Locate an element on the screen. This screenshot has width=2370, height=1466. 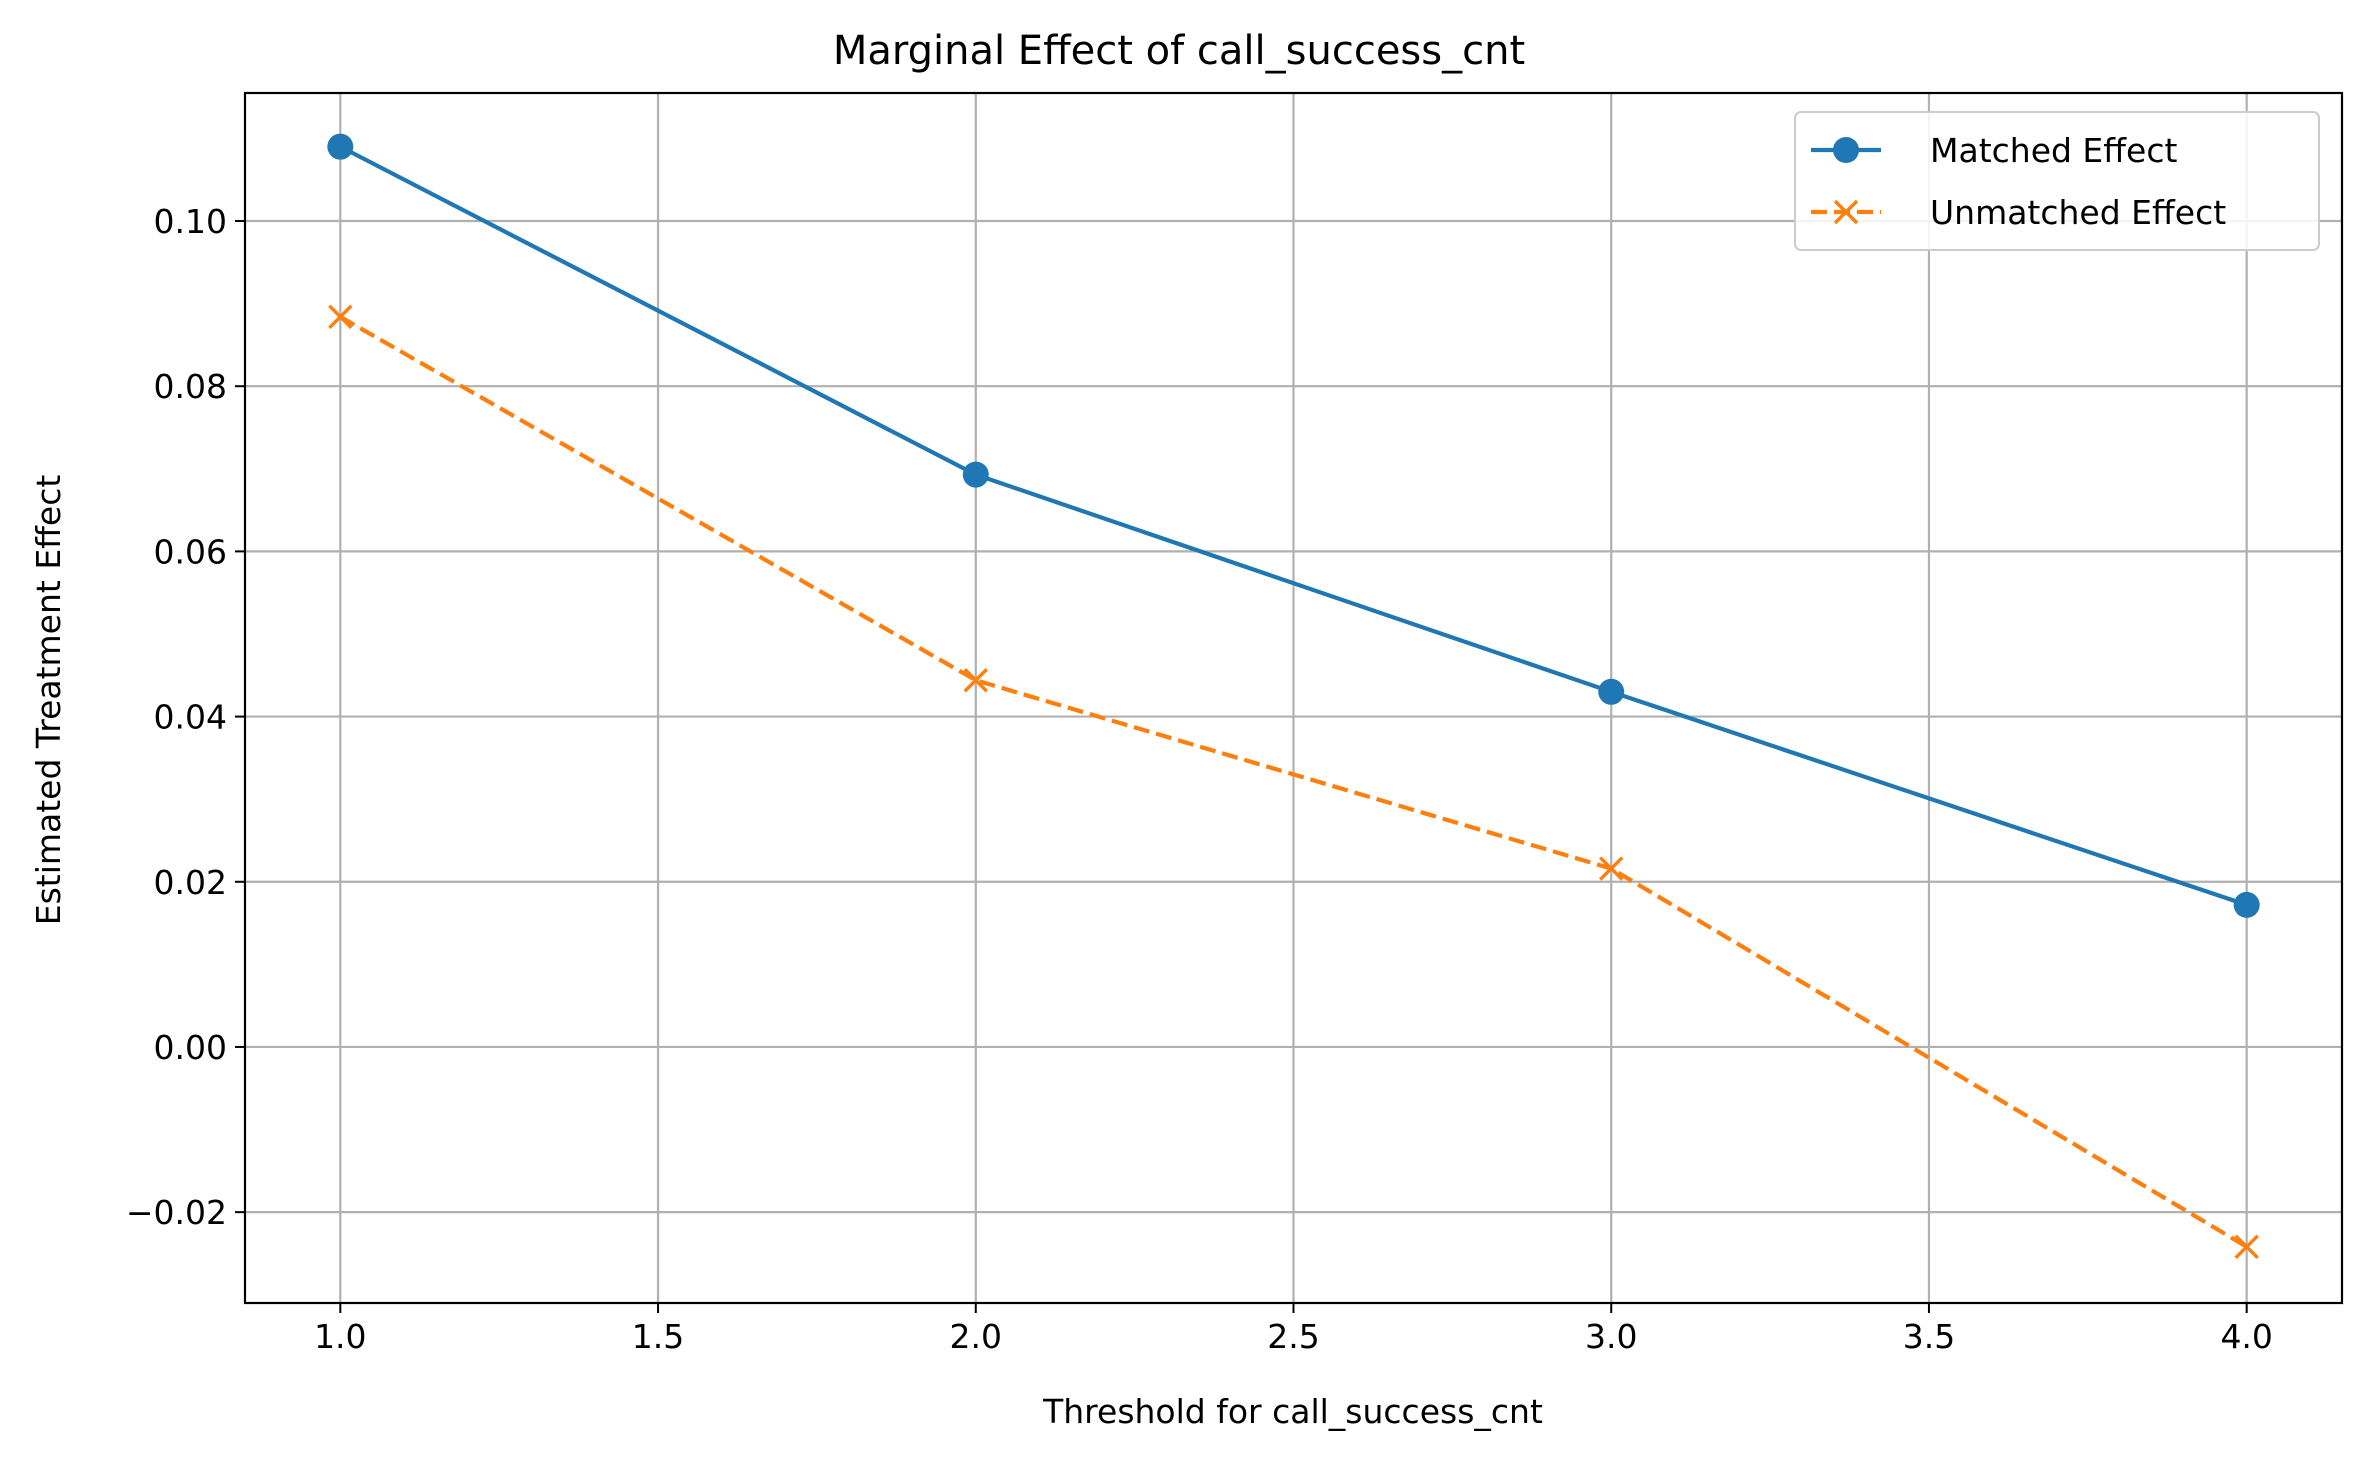
y-tick-label: 0.00 is located at coordinates (190, 1047).